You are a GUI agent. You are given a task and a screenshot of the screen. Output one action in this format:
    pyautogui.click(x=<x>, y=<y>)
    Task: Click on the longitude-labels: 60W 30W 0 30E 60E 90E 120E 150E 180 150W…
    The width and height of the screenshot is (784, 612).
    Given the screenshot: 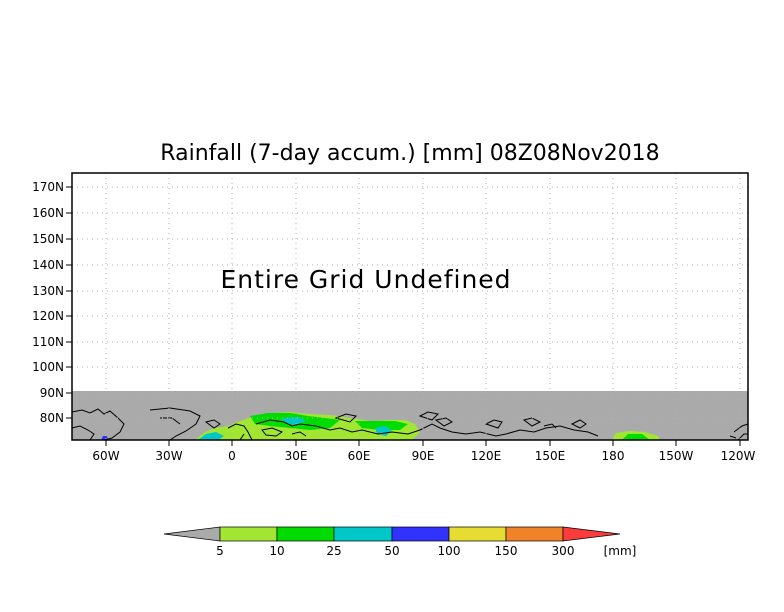 What is the action you would take?
    pyautogui.click(x=423, y=456)
    